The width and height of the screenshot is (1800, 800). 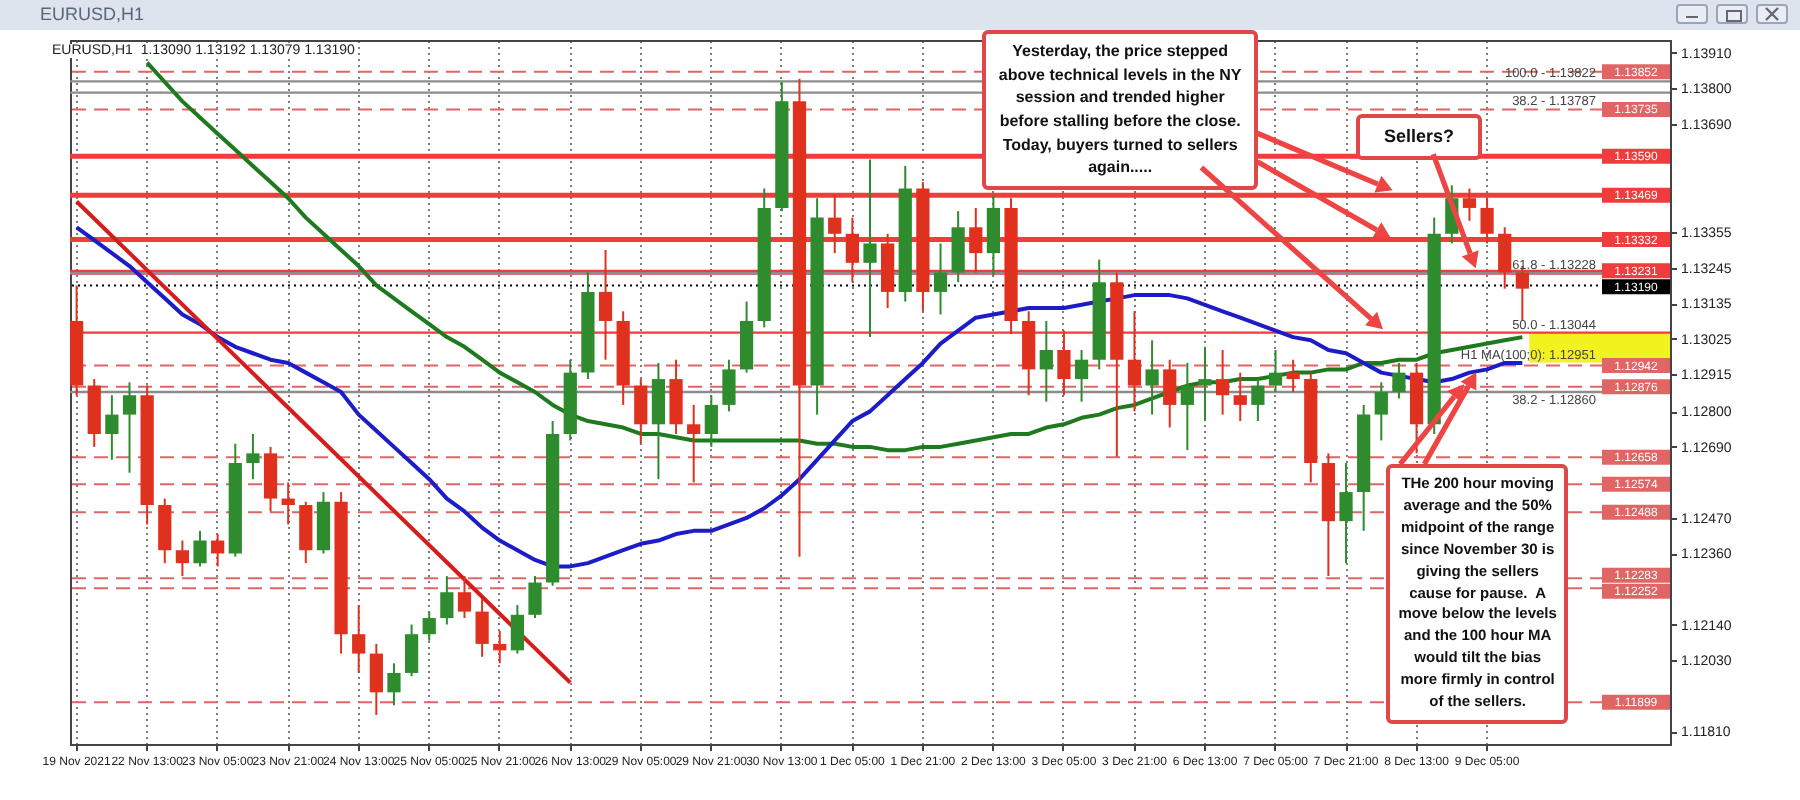 What do you see at coordinates (1418, 137) in the screenshot?
I see `annotation: Sellers?` at bounding box center [1418, 137].